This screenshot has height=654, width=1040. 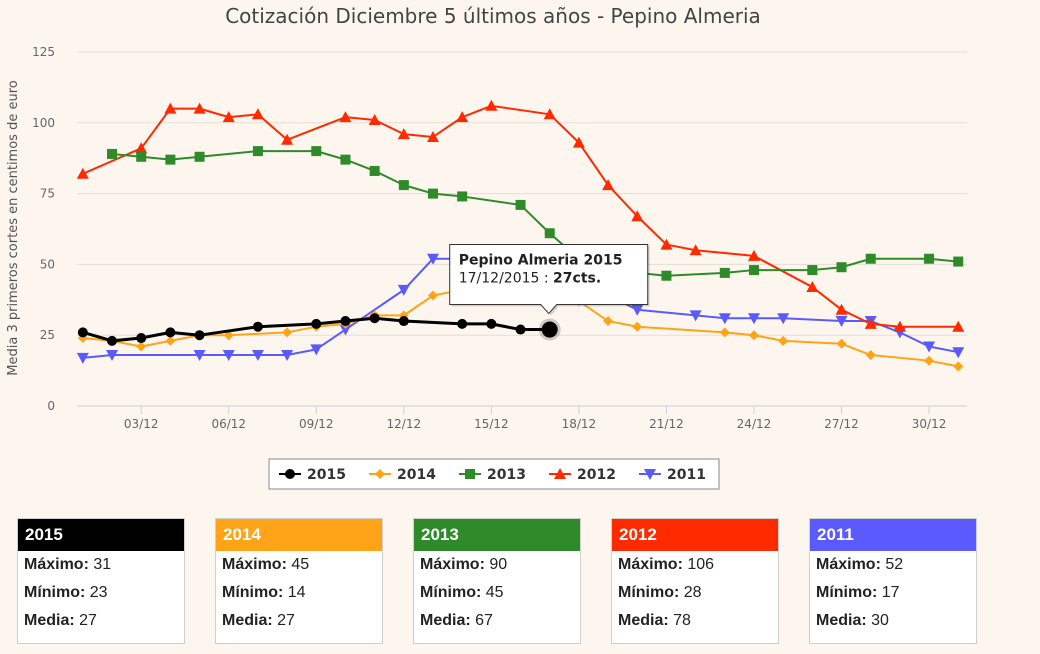 What do you see at coordinates (470, 474) in the screenshot?
I see `legend-marker-2013` at bounding box center [470, 474].